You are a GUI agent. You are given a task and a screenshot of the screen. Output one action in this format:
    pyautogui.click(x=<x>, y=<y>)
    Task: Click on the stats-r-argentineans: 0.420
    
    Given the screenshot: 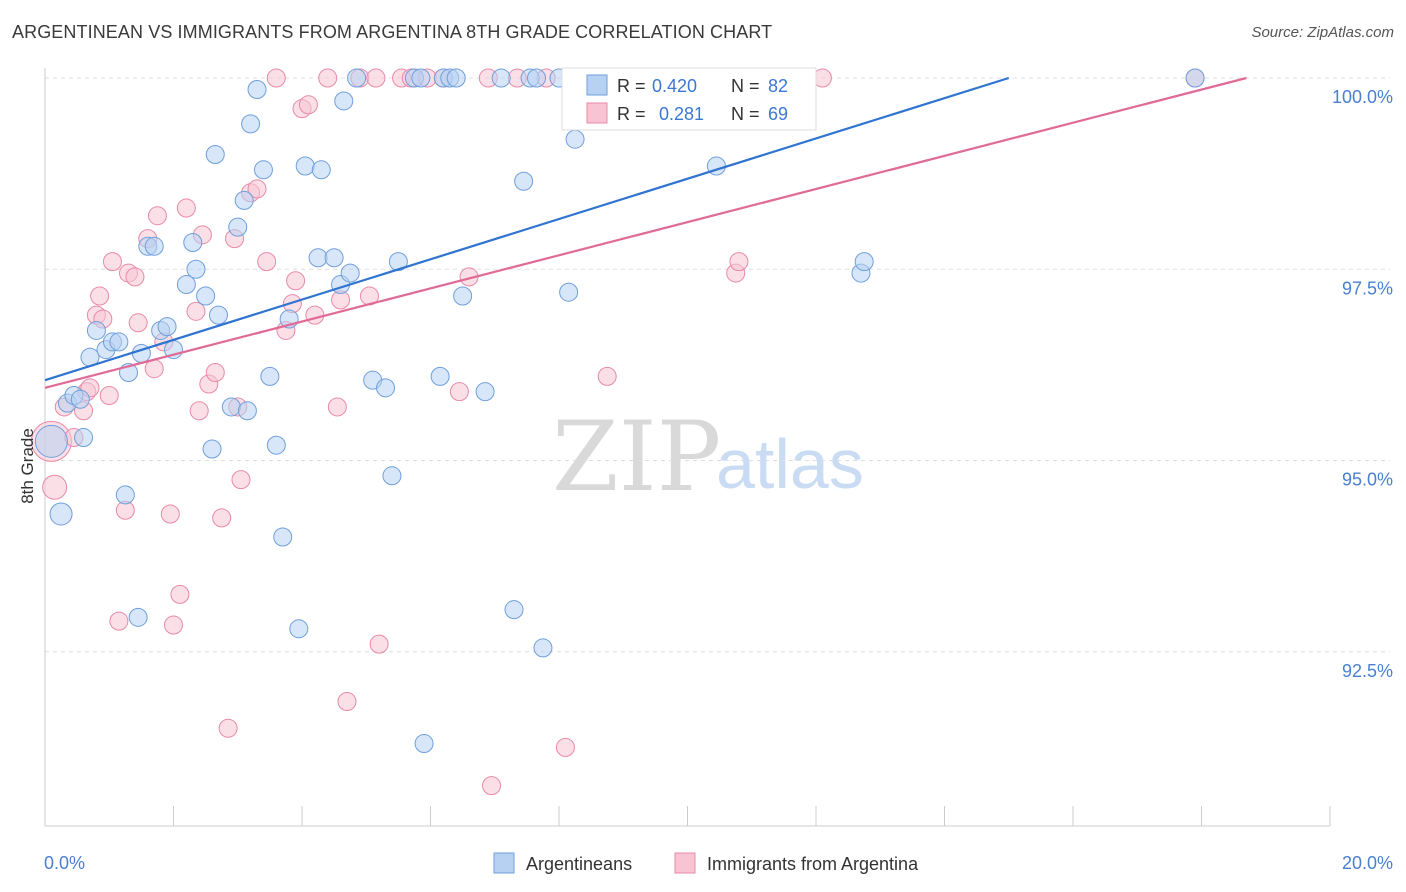 What is the action you would take?
    pyautogui.click(x=674, y=86)
    